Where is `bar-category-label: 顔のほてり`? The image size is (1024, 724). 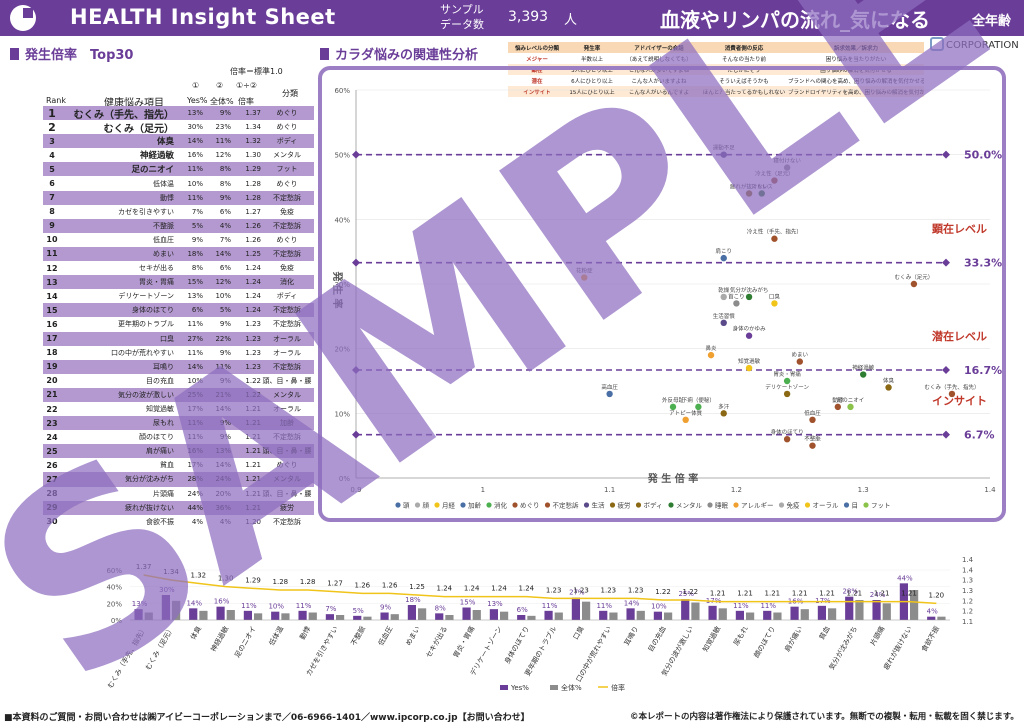
bar-category-label: 顔のほてり is located at coordinates (764, 642).